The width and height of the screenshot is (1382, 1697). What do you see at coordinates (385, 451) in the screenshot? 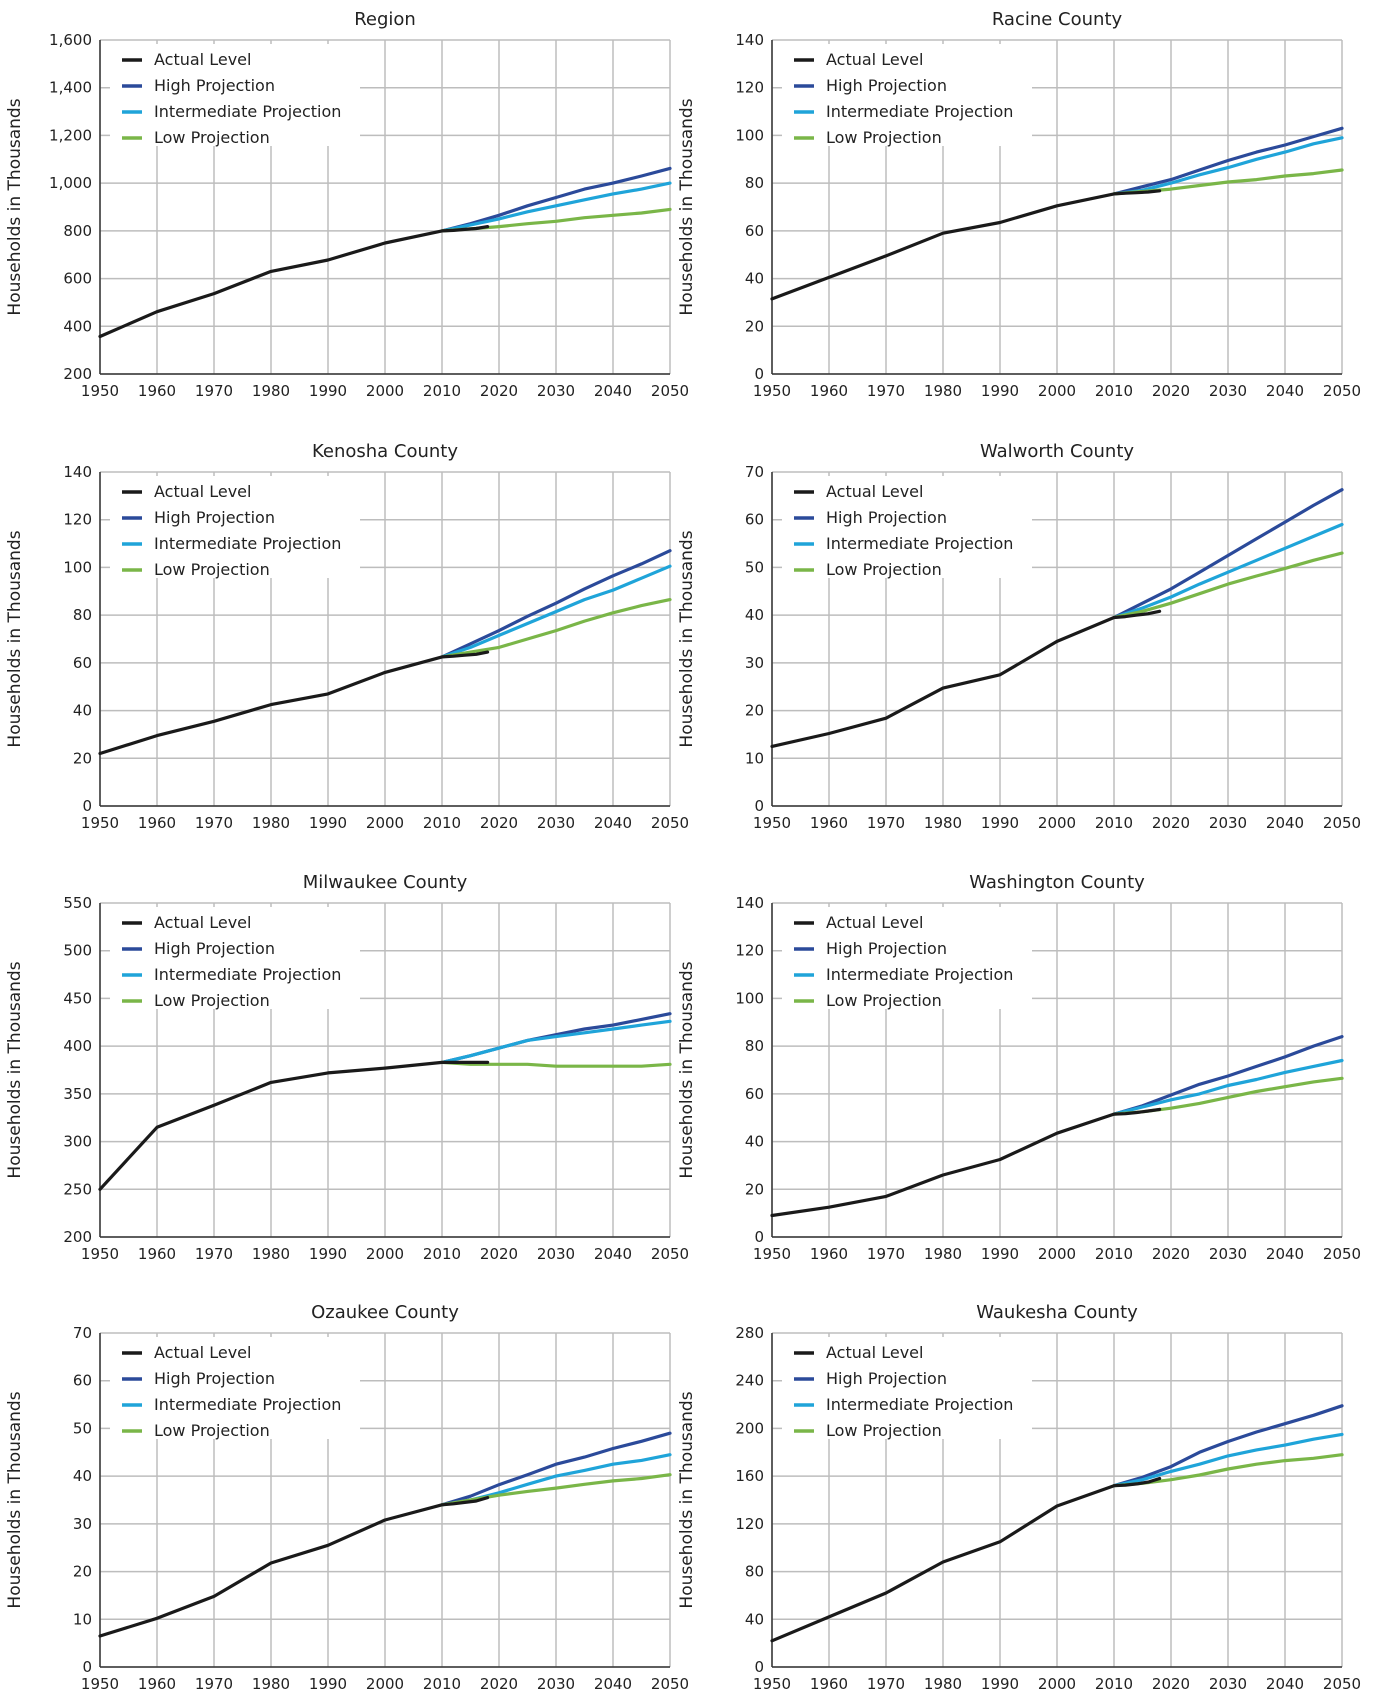
I see `chart-title: Kenosha County` at bounding box center [385, 451].